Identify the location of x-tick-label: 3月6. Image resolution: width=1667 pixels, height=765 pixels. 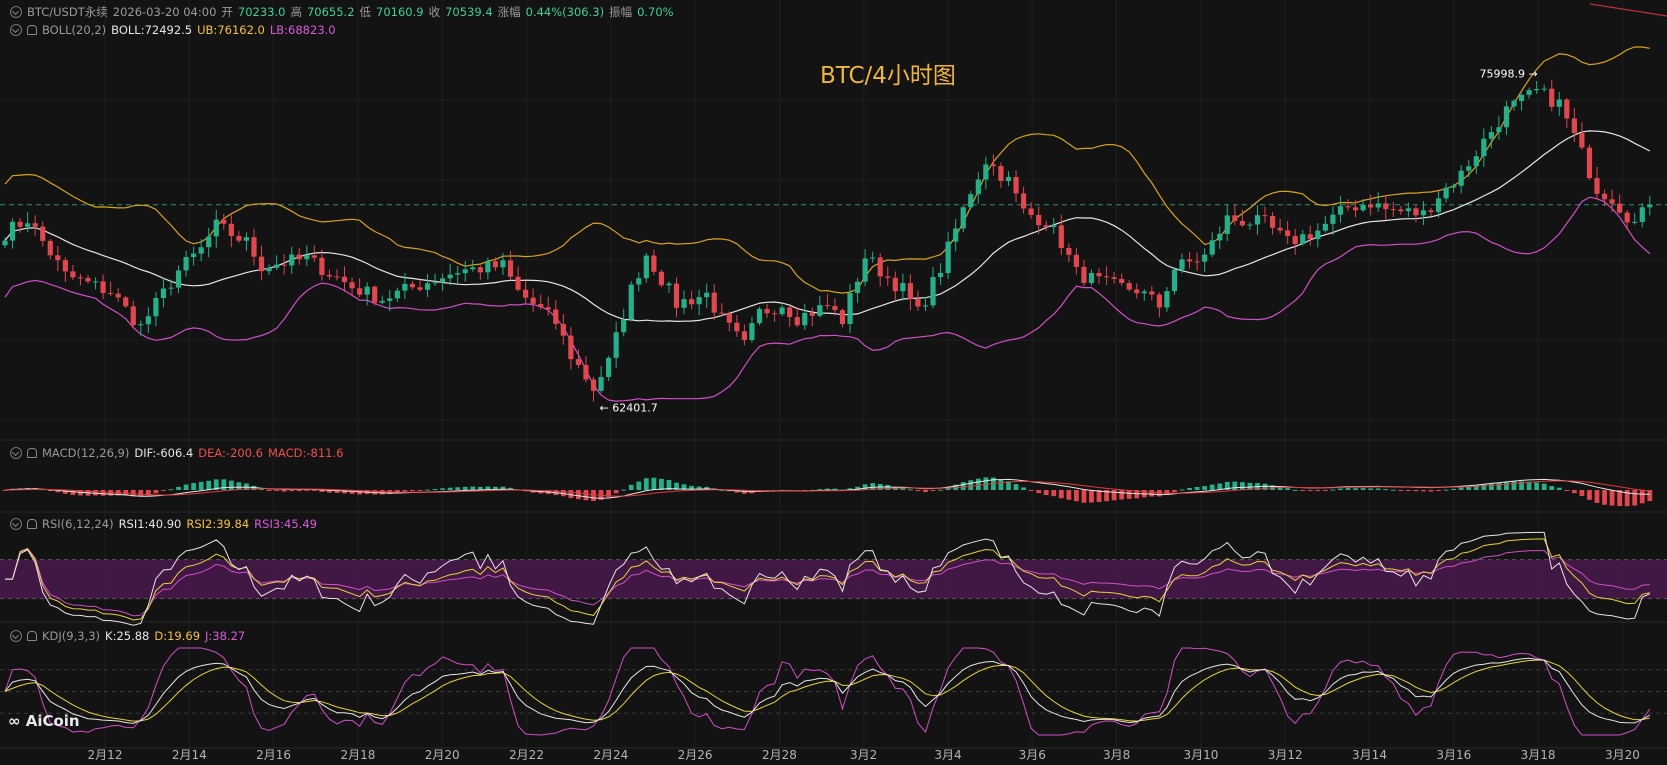
(1032, 755).